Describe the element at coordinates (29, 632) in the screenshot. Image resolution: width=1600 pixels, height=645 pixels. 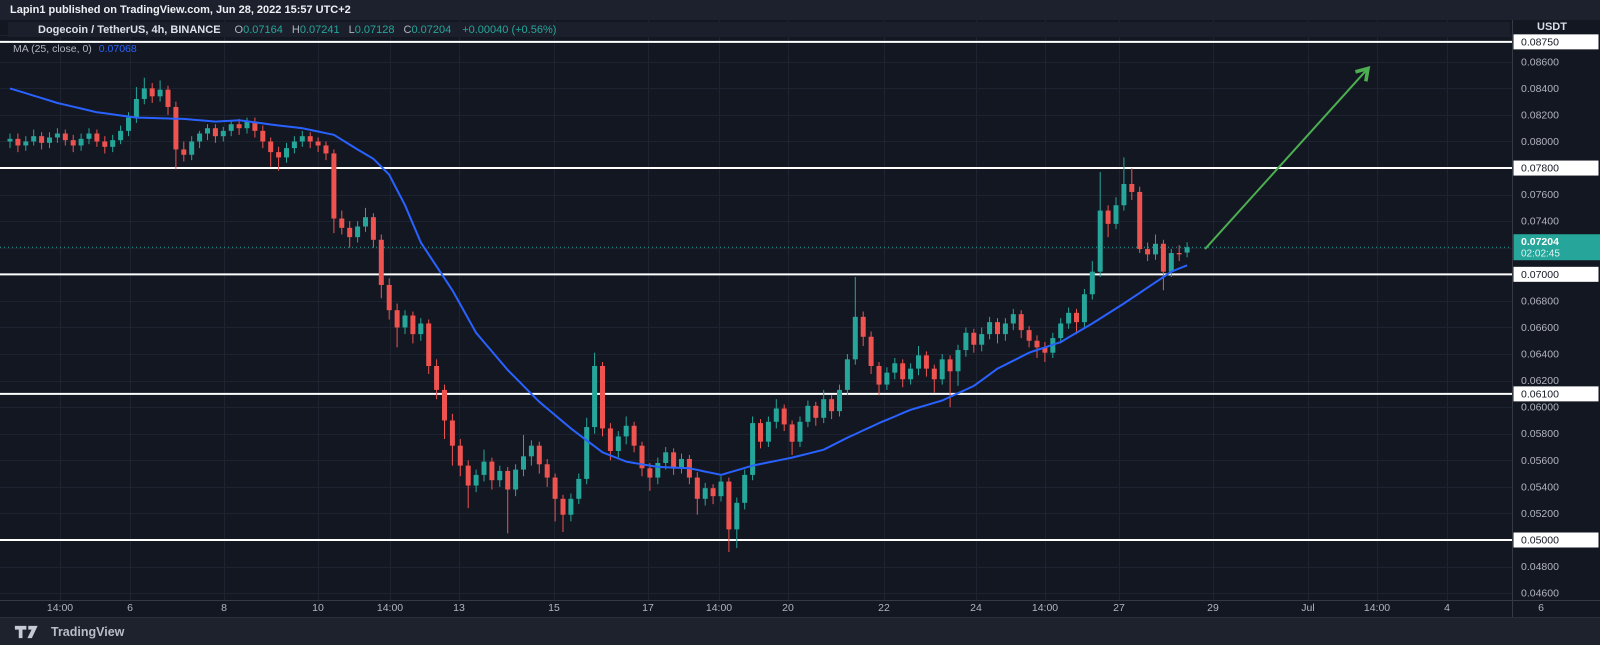
I see `tradingview-logo-icon` at that location.